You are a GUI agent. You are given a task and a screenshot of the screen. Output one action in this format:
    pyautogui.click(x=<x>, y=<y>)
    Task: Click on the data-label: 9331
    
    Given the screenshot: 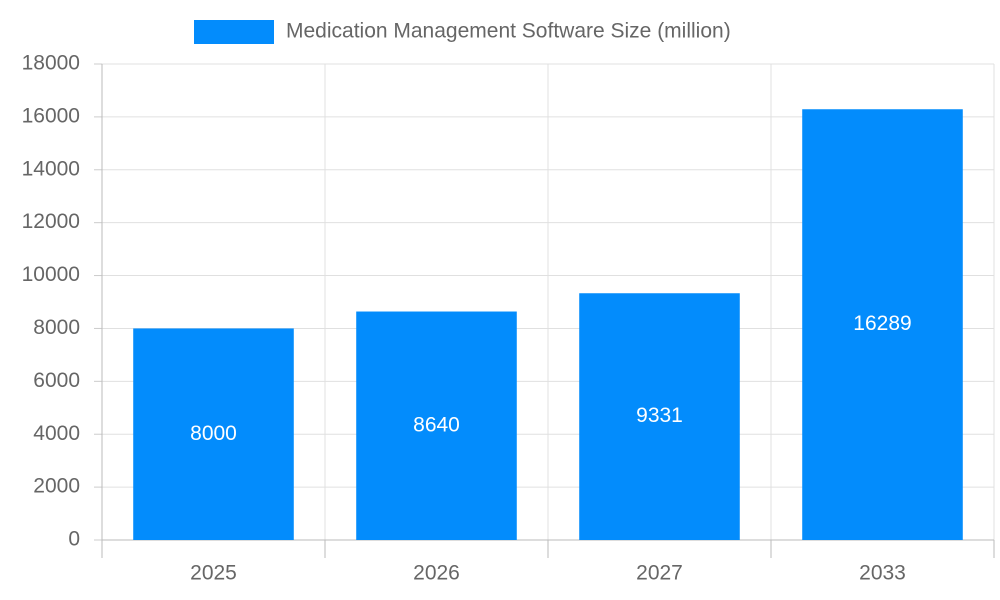 What is the action you would take?
    pyautogui.click(x=659, y=415)
    